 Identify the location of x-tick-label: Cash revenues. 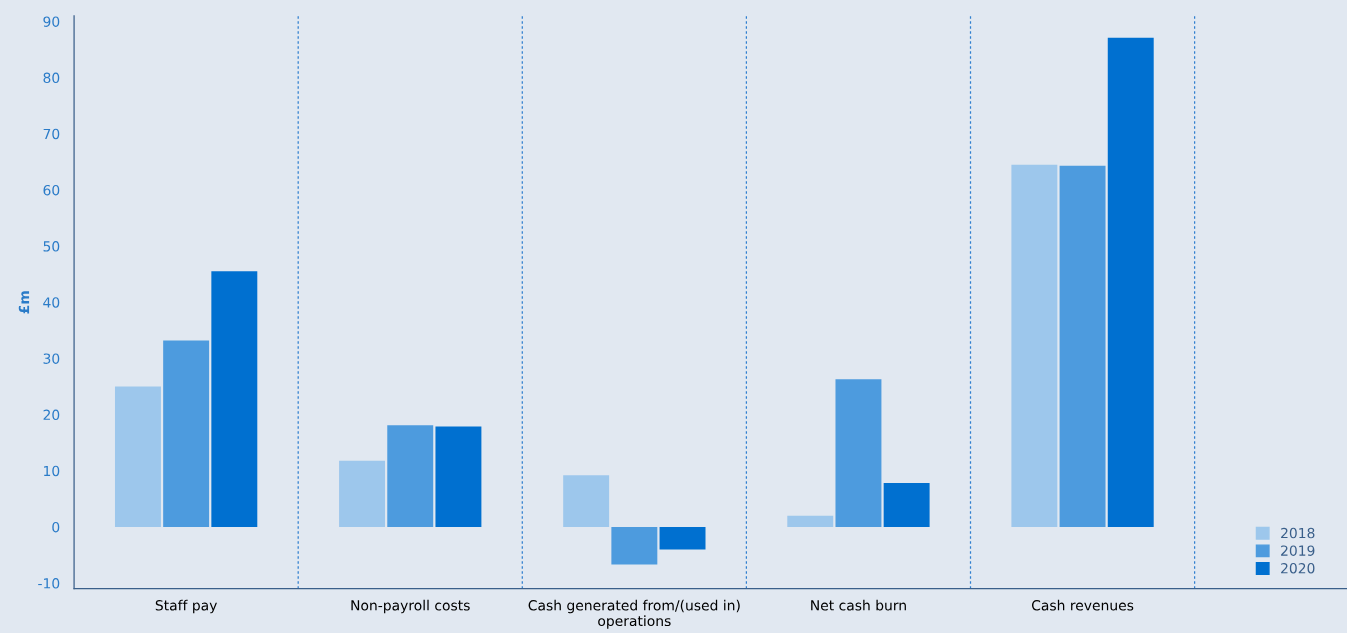
(1082, 605).